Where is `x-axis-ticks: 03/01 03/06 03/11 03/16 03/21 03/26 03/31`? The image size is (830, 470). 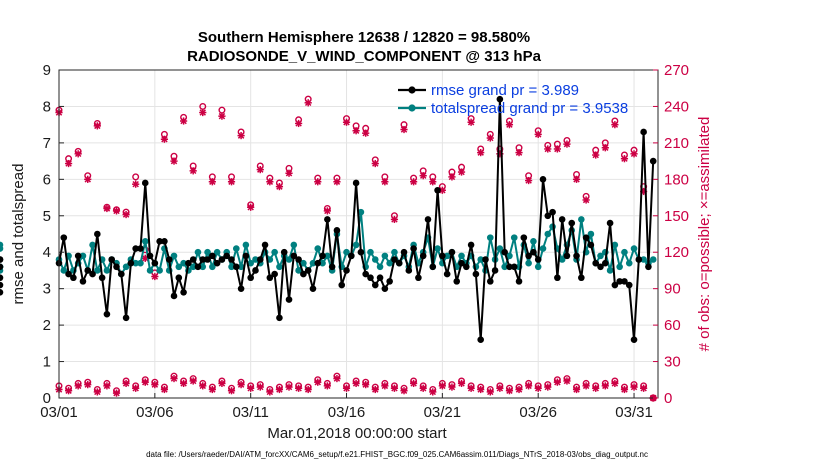
x-axis-ticks: 03/01 03/06 03/11 03/16 03/21 03/26 03/31 is located at coordinates (346, 407).